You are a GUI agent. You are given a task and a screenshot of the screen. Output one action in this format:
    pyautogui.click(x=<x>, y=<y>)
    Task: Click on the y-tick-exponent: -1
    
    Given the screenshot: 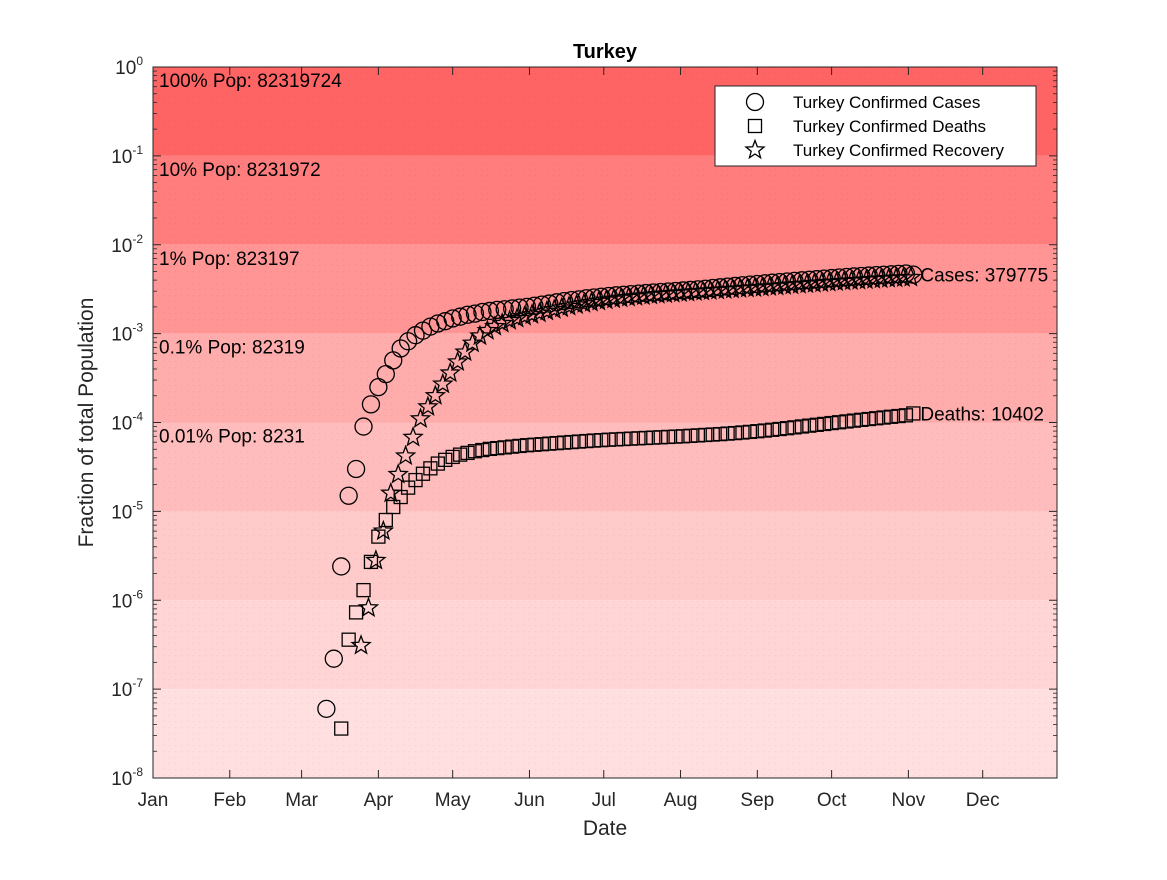 What is the action you would take?
    pyautogui.click(x=137, y=150)
    